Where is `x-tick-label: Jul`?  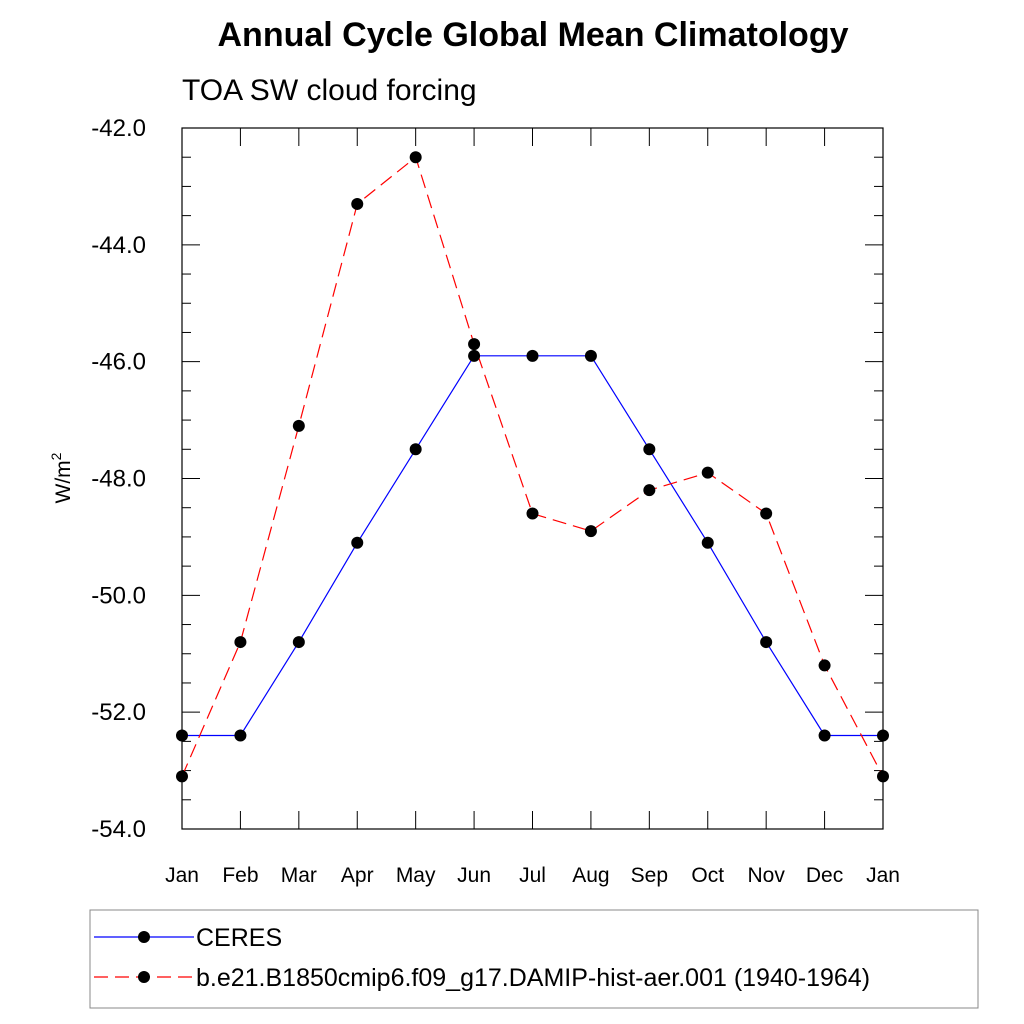
x-tick-label: Jul is located at coordinates (532, 875).